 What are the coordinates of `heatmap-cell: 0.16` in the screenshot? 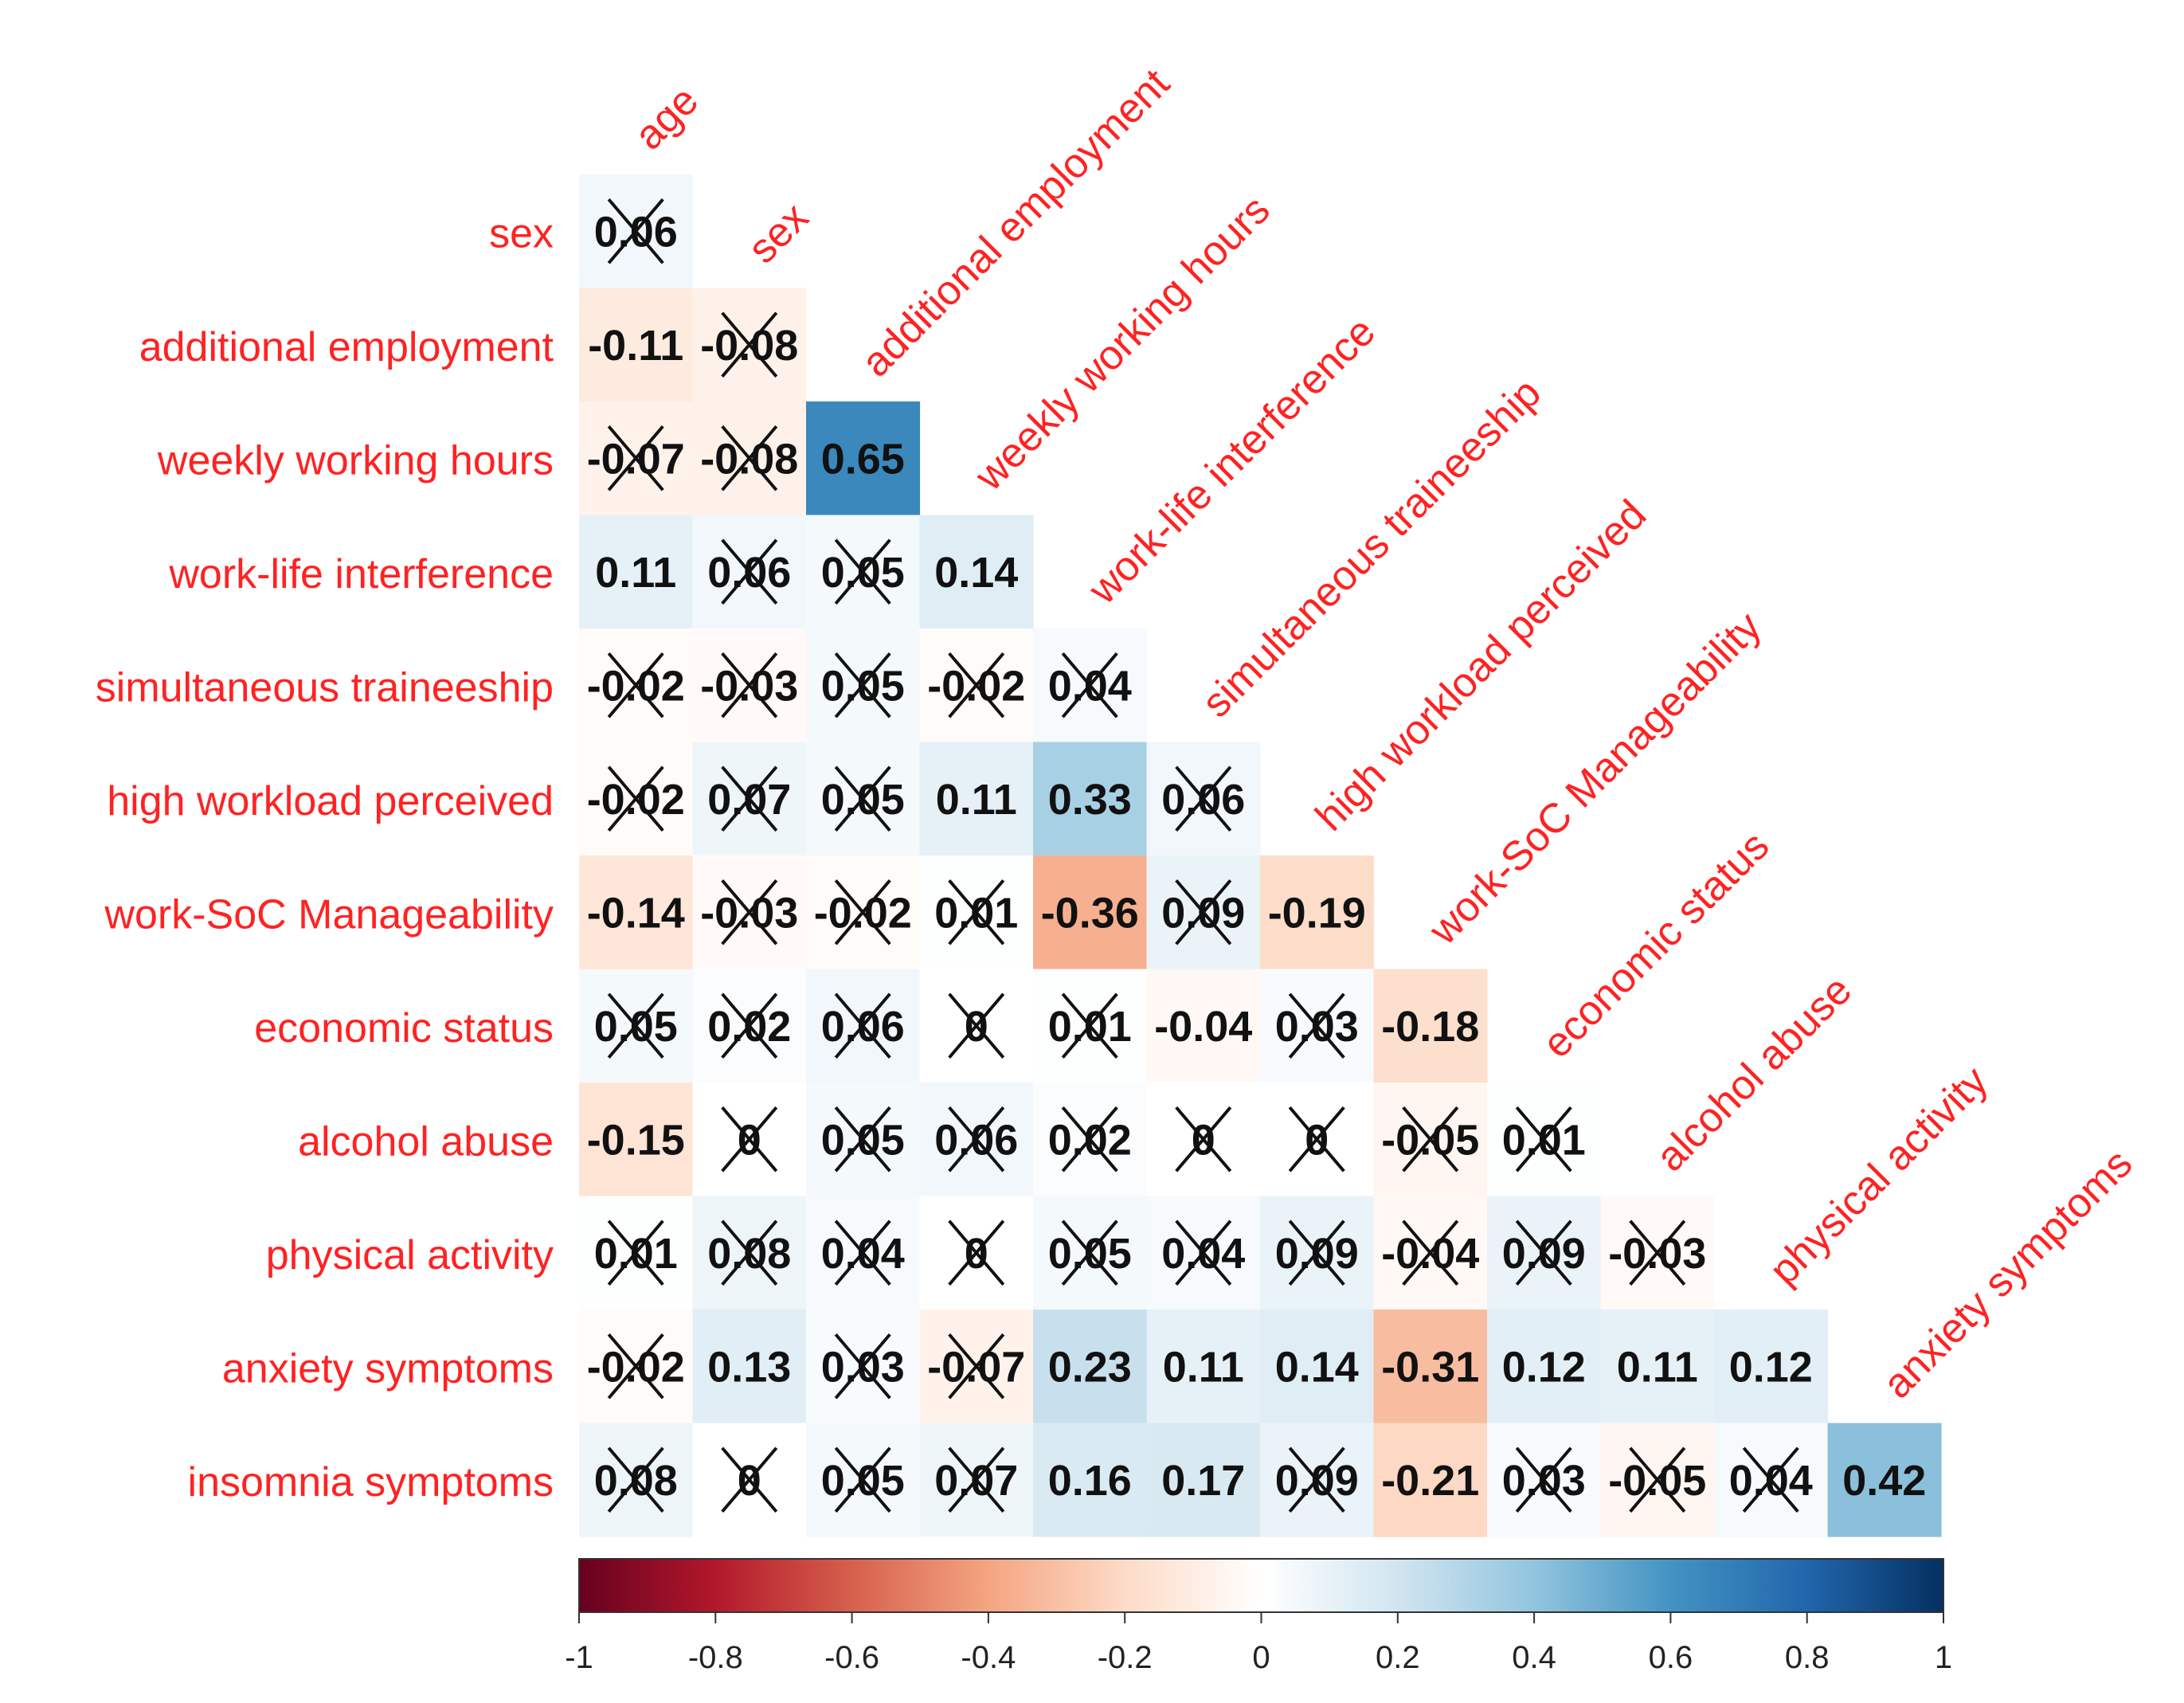 It's located at (1090, 1480).